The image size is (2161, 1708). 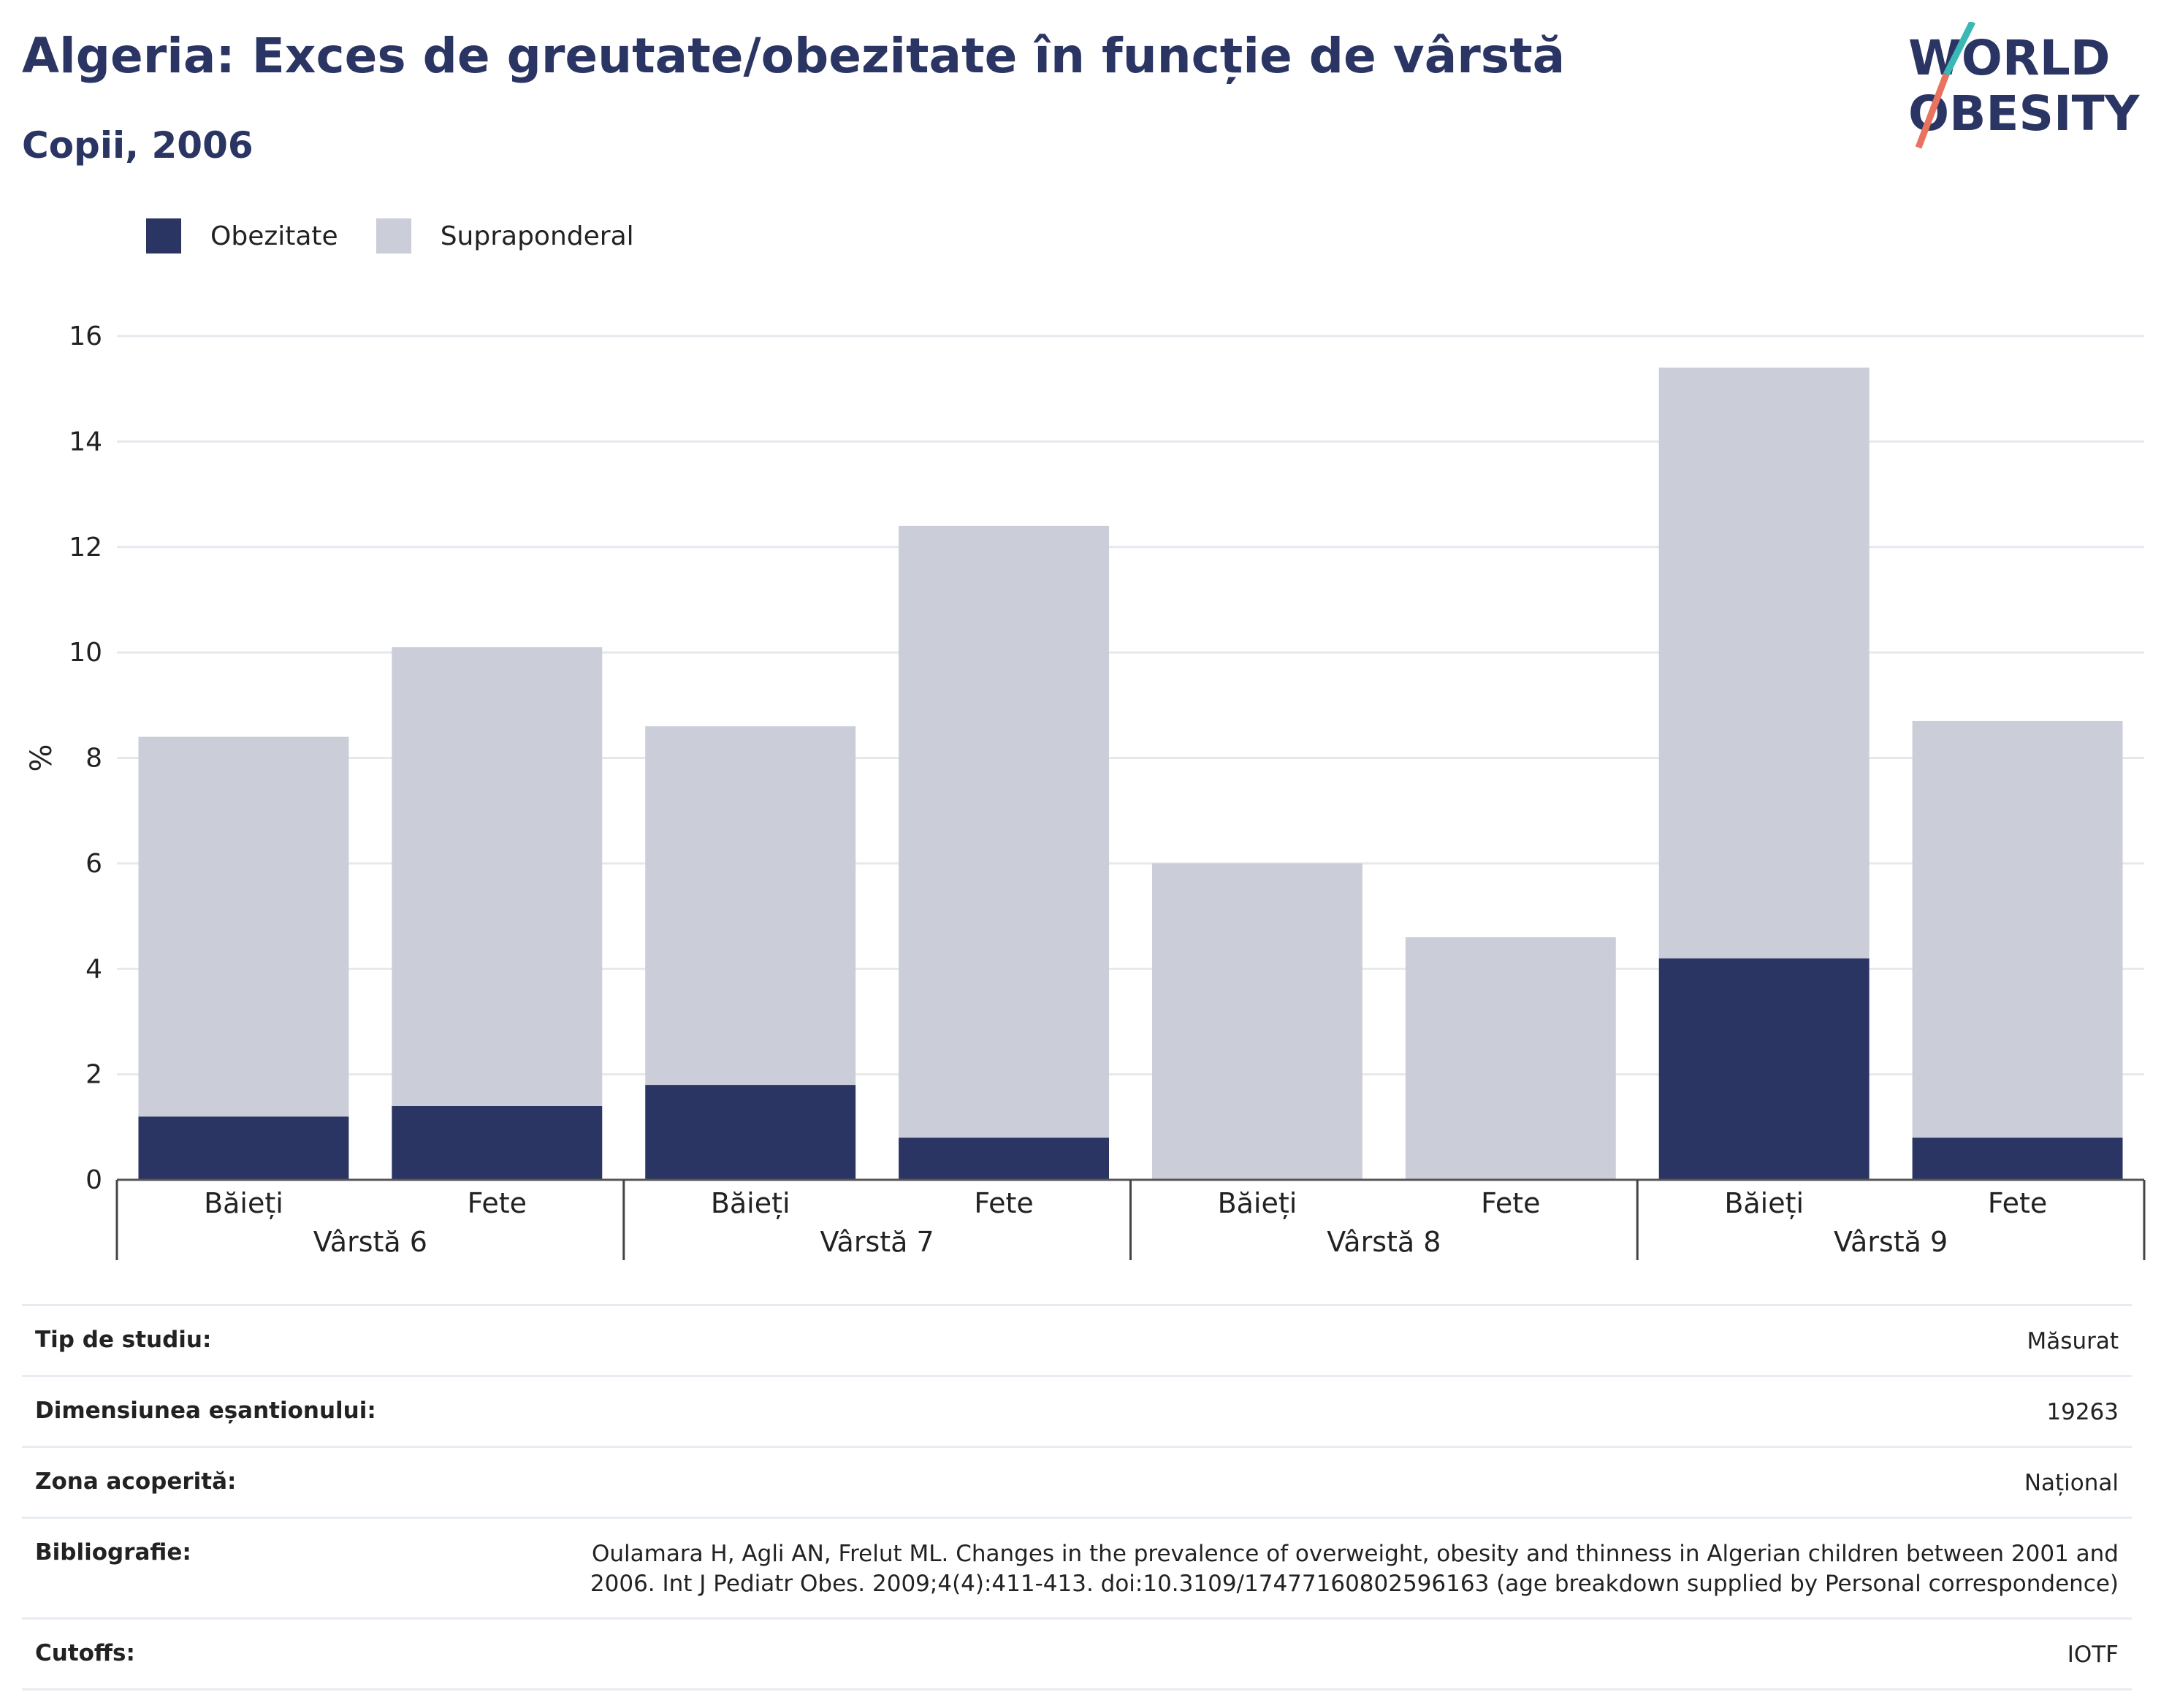 I want to click on logo-line-1: WORLD, so click(x=2010, y=58).